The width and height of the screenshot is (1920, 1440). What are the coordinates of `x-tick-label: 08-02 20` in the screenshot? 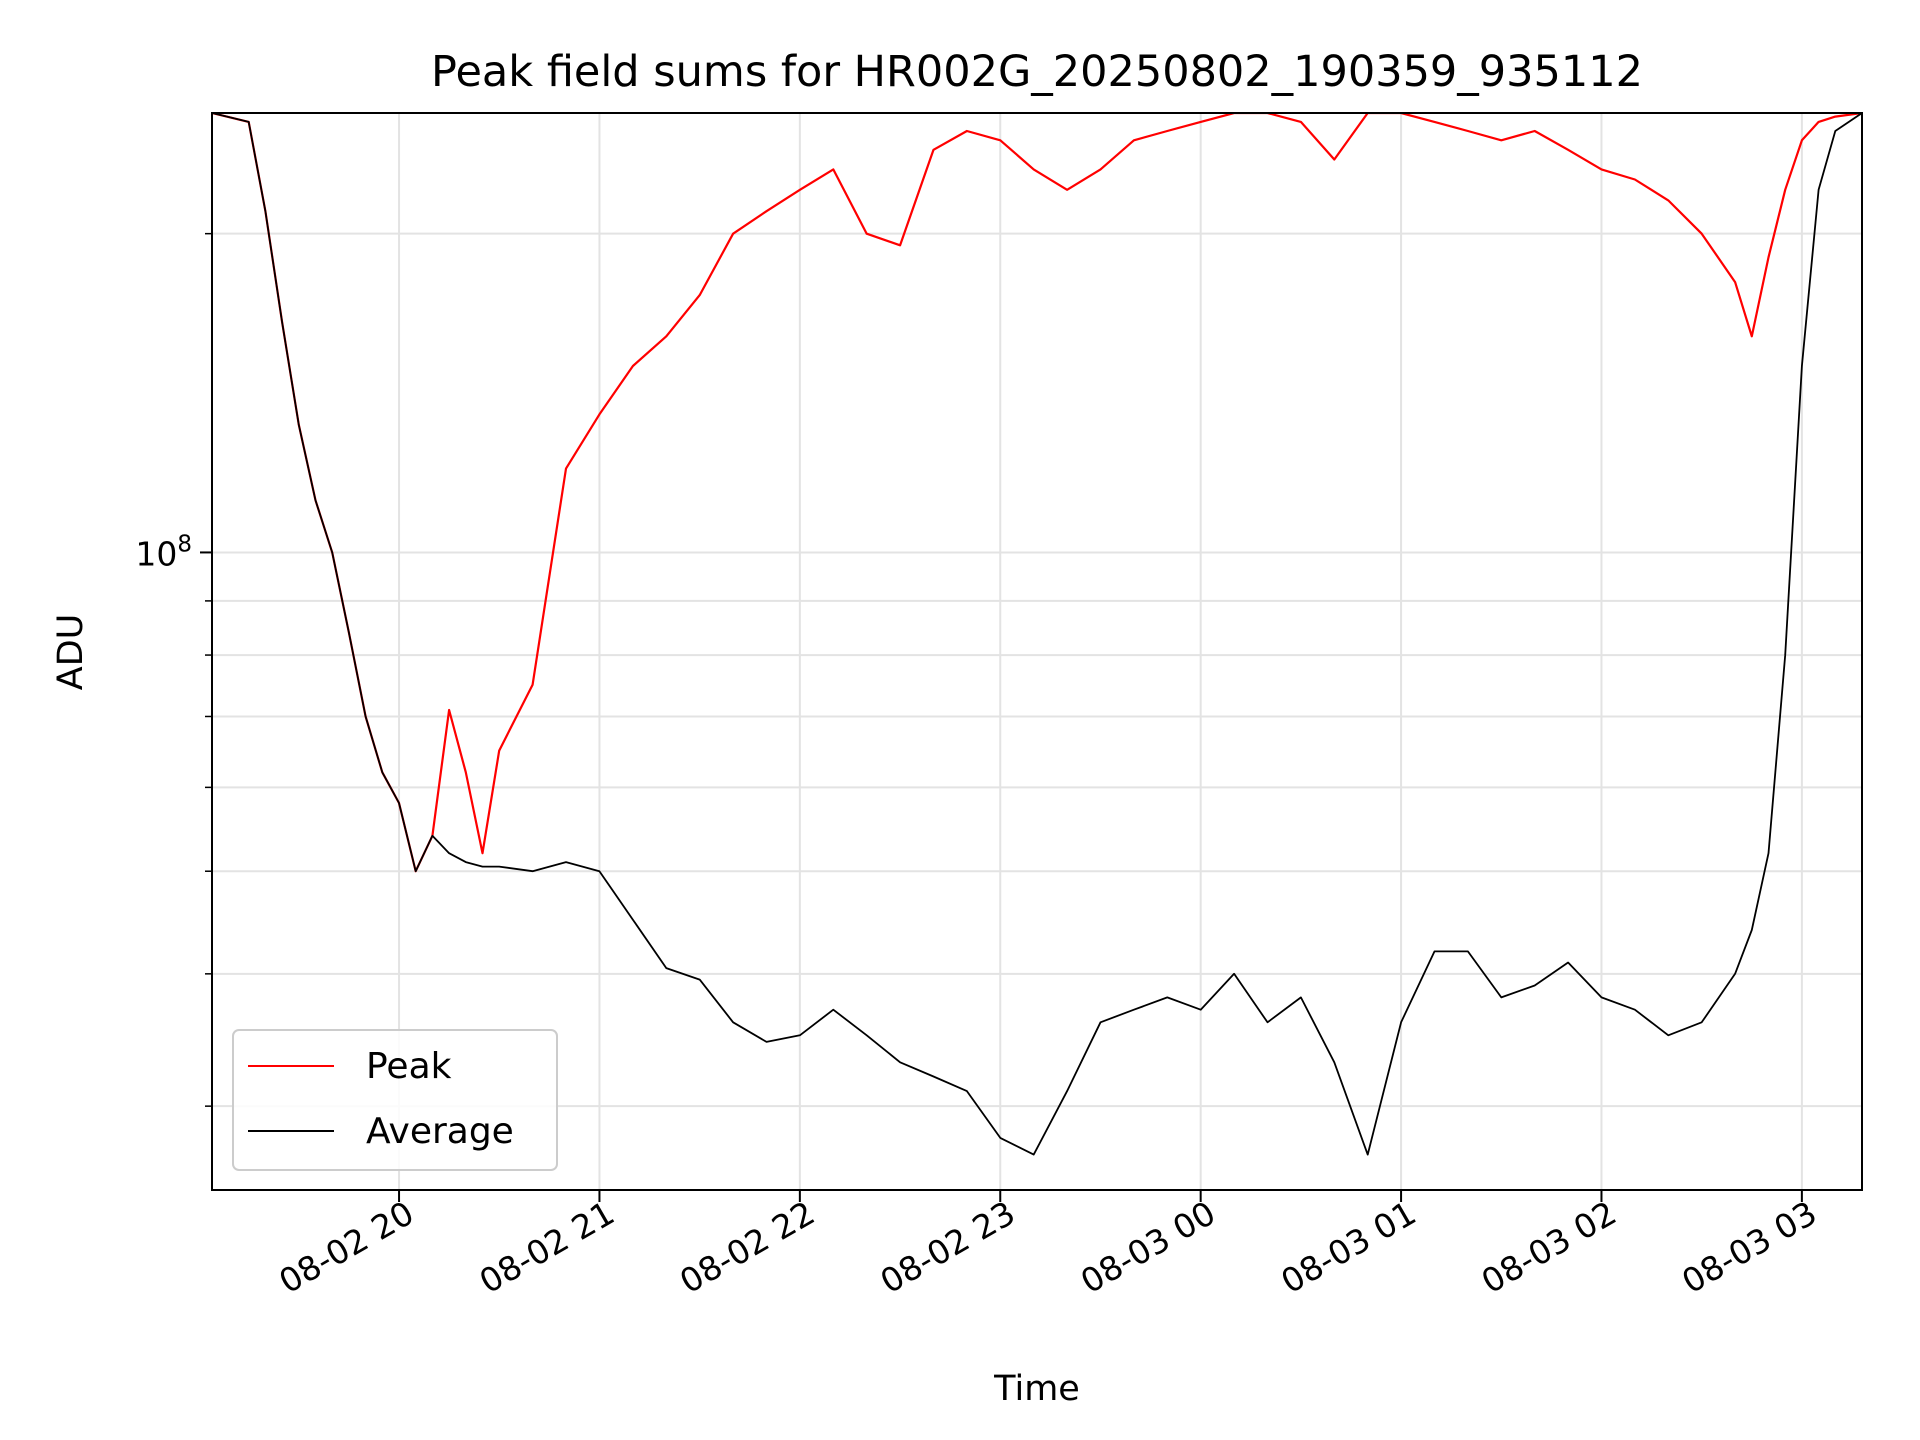 It's located at (346, 1247).